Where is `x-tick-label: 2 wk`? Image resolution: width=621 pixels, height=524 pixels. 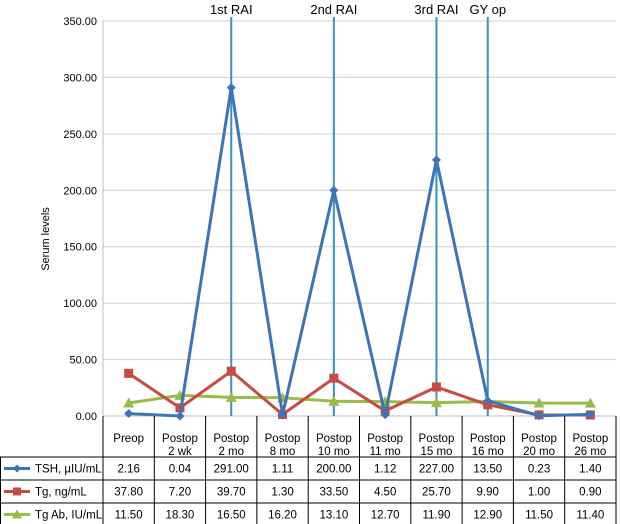
x-tick-label: 2 wk is located at coordinates (180, 452).